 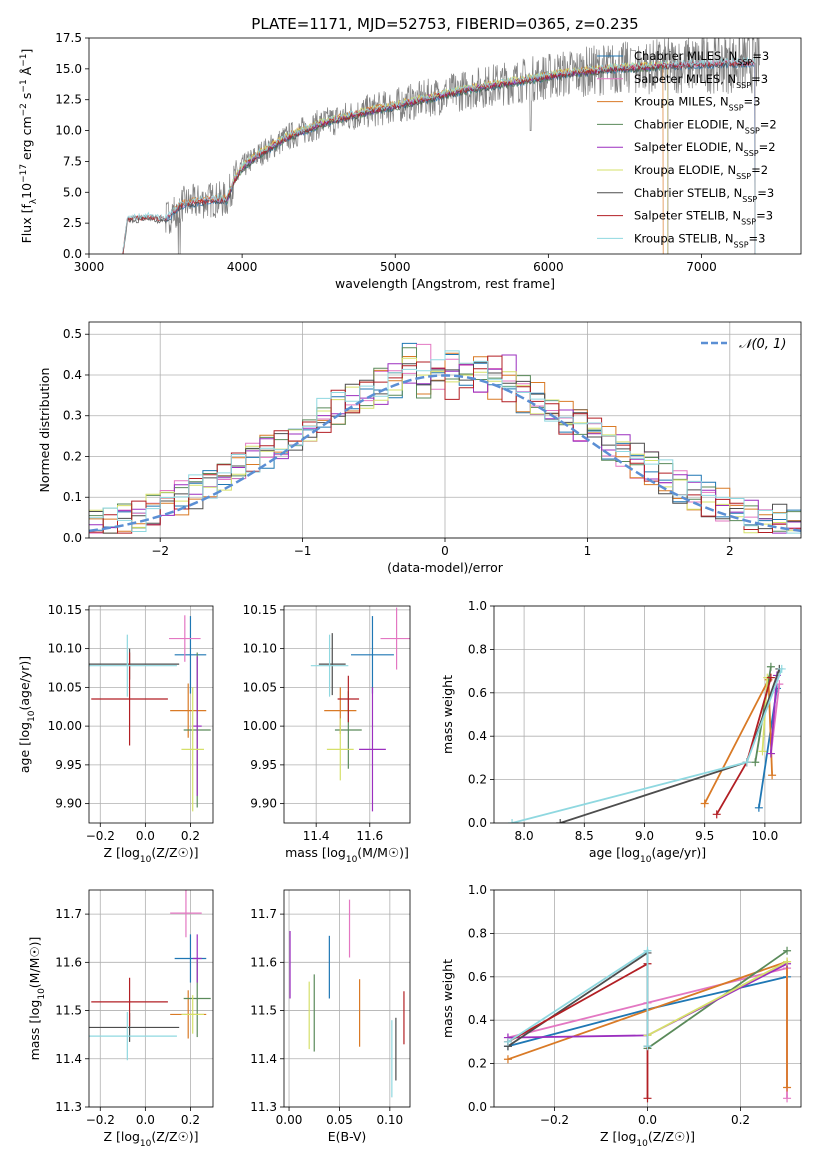 I want to click on residual-histogram, so click(x=445, y=442).